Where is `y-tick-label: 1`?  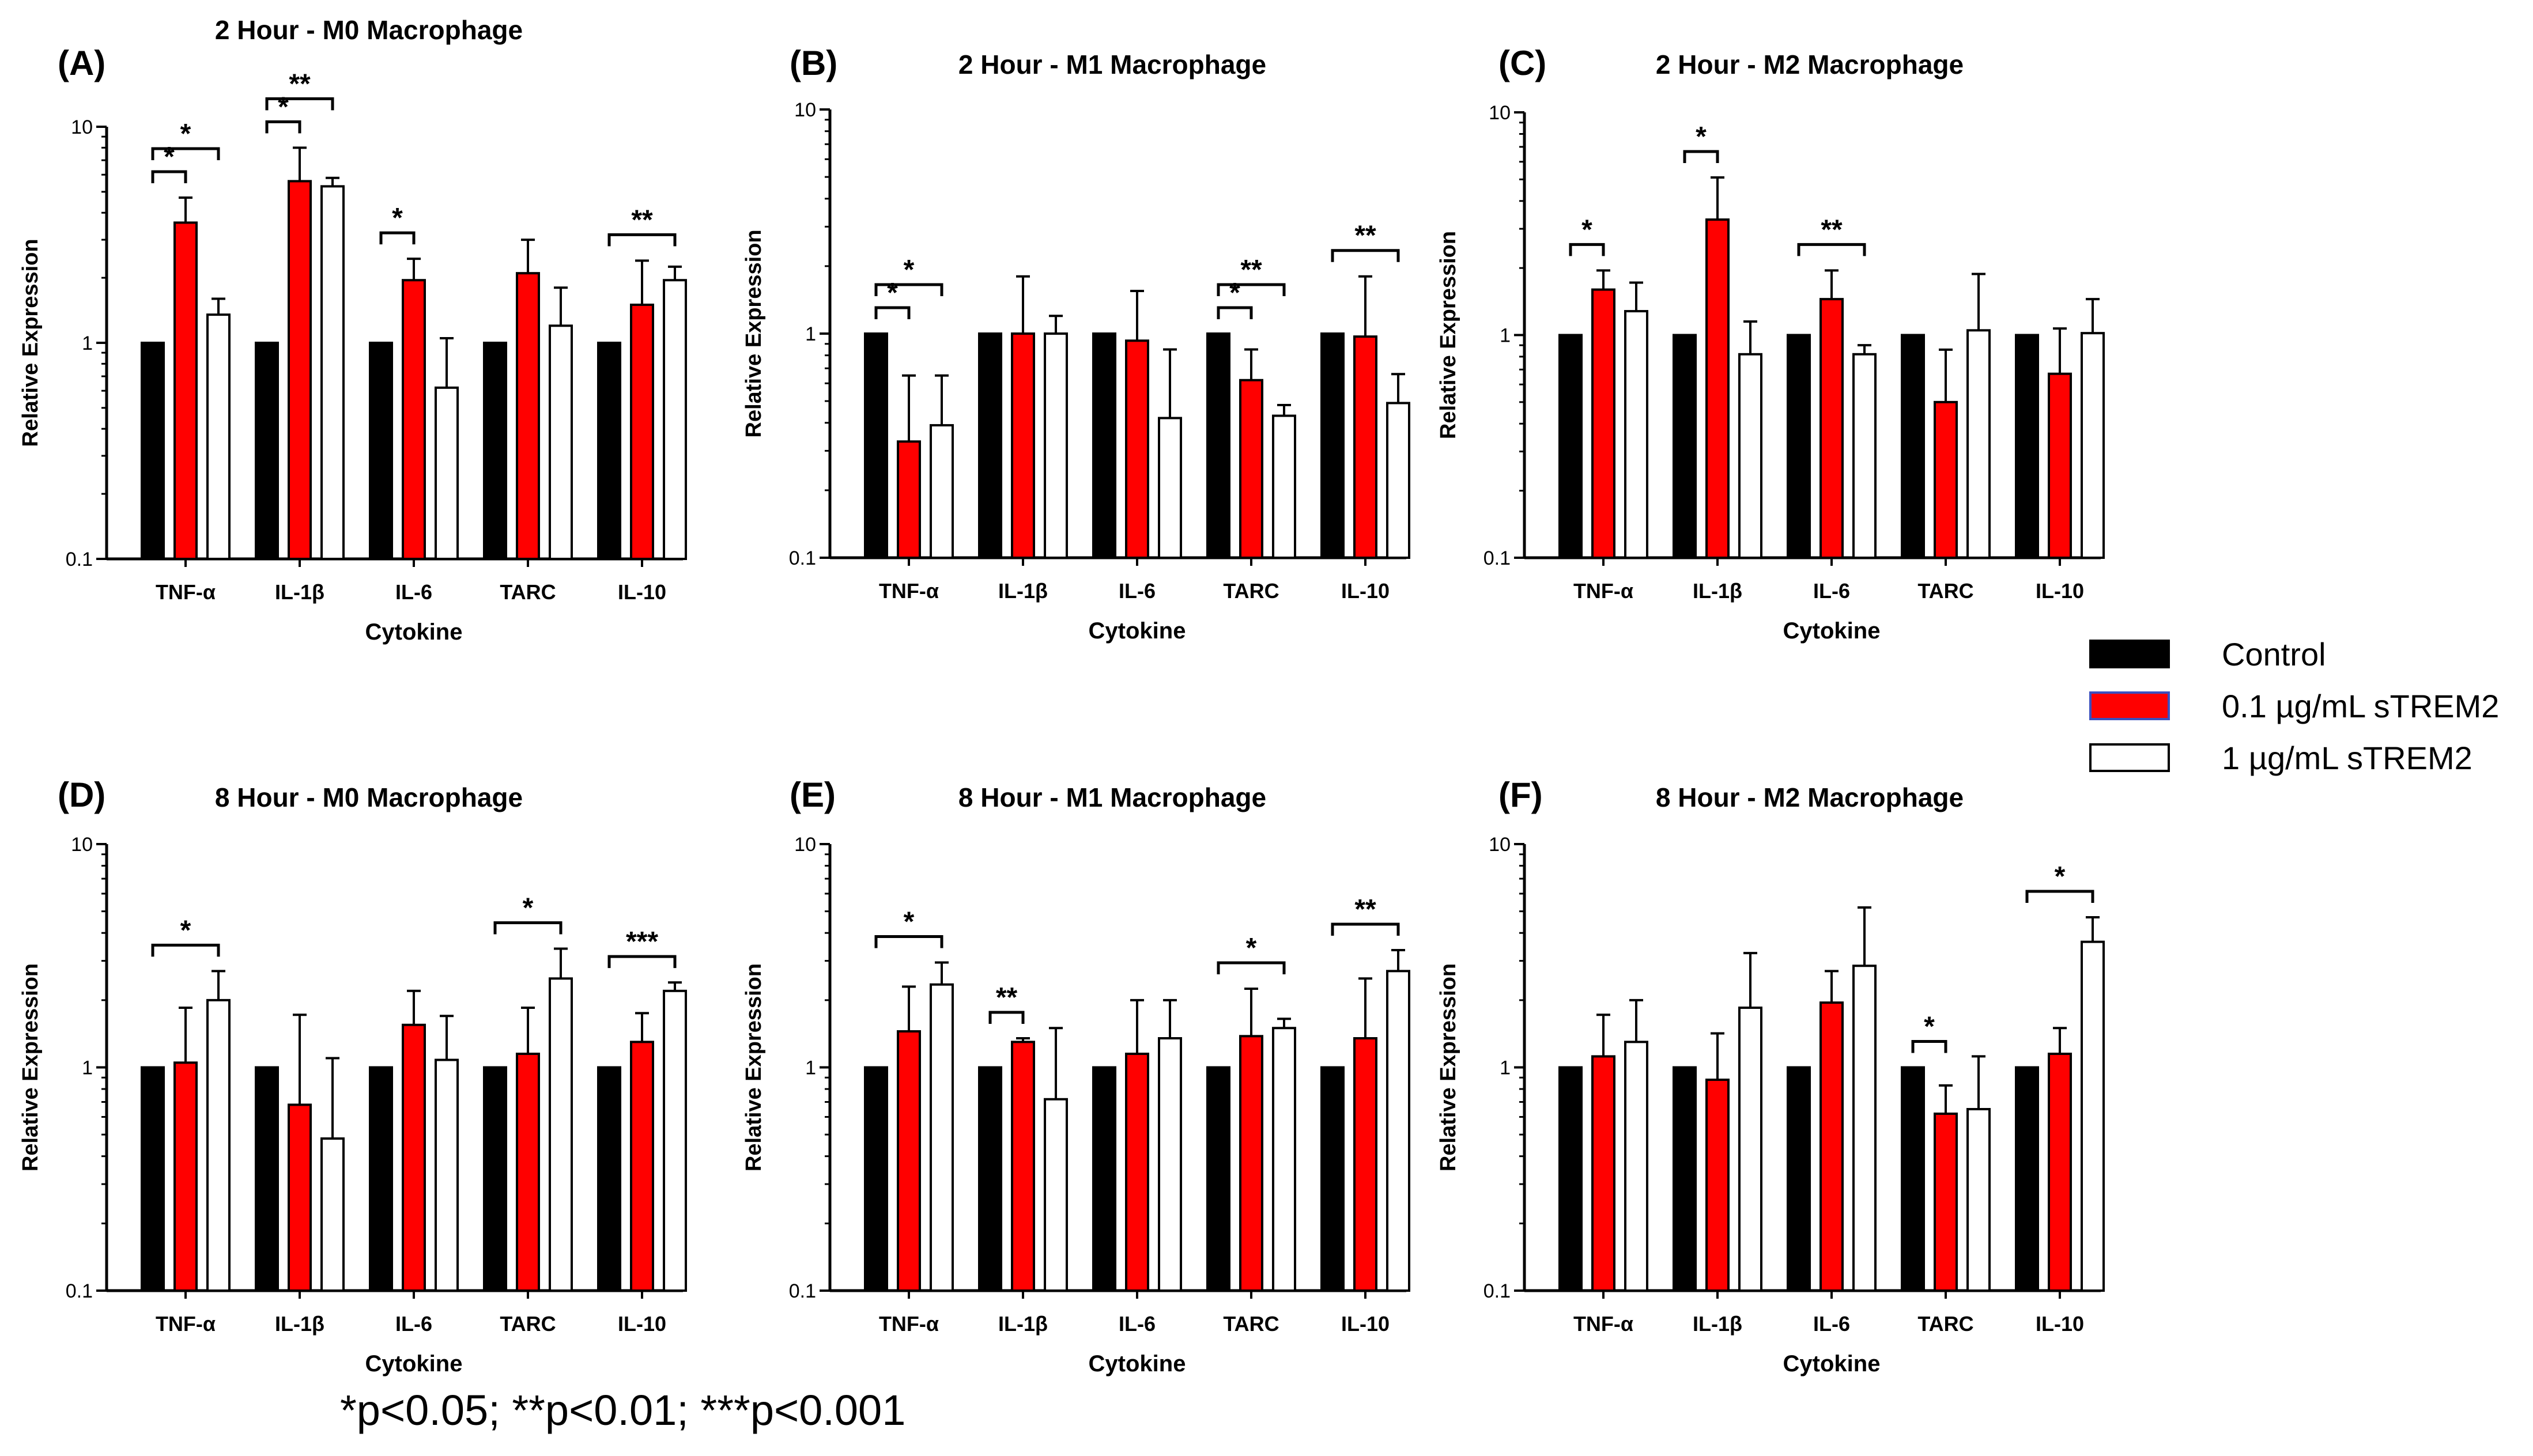
y-tick-label: 1 is located at coordinates (88, 343).